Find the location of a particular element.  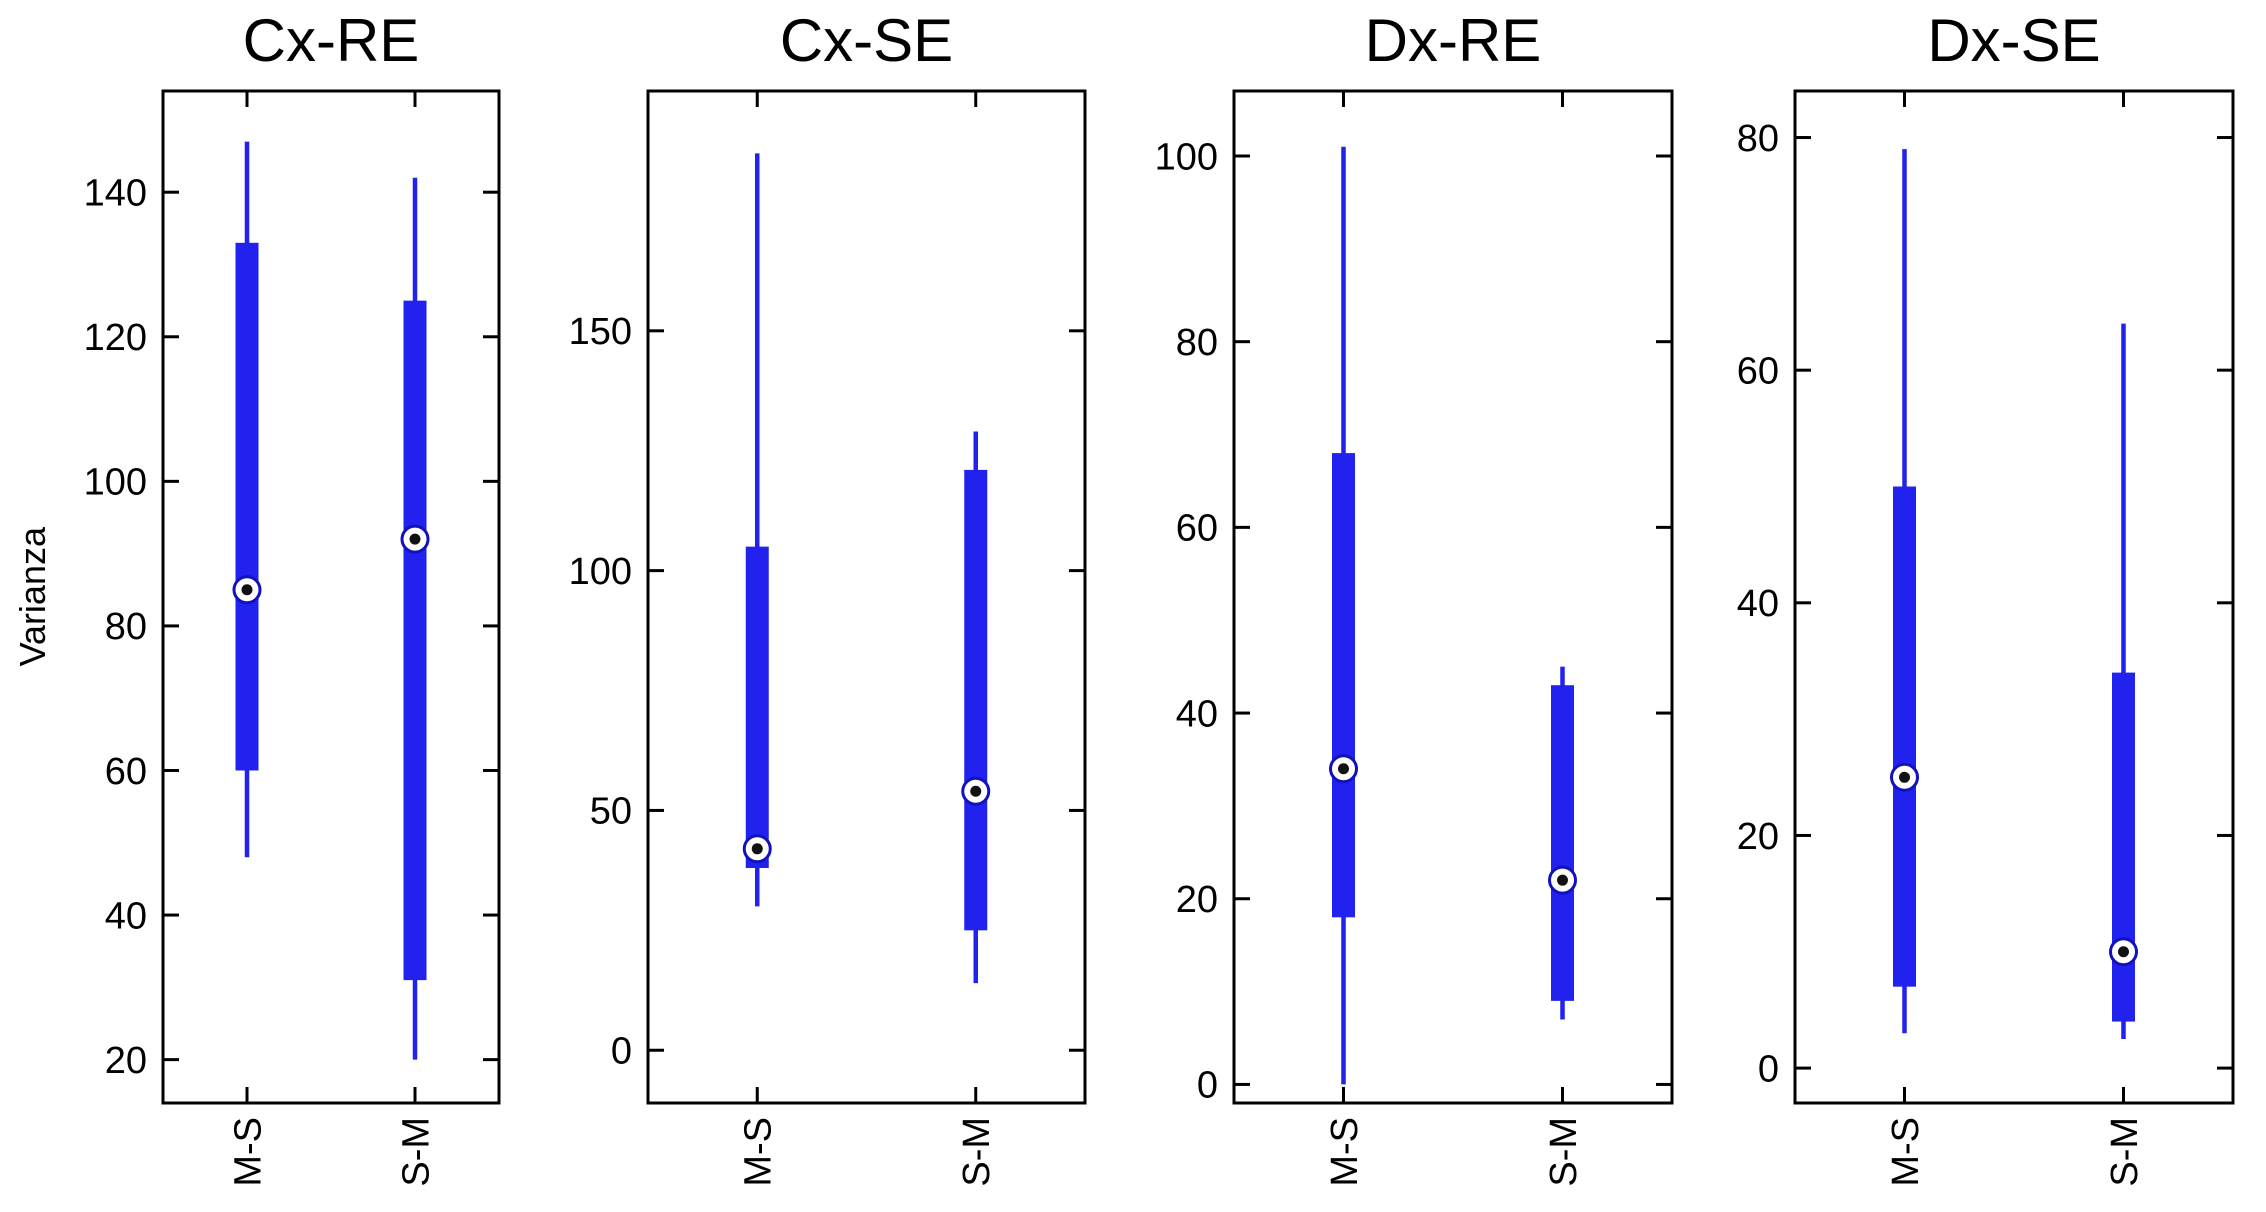

panel-title-dx-re: Dx-RE is located at coordinates (1453, 40).